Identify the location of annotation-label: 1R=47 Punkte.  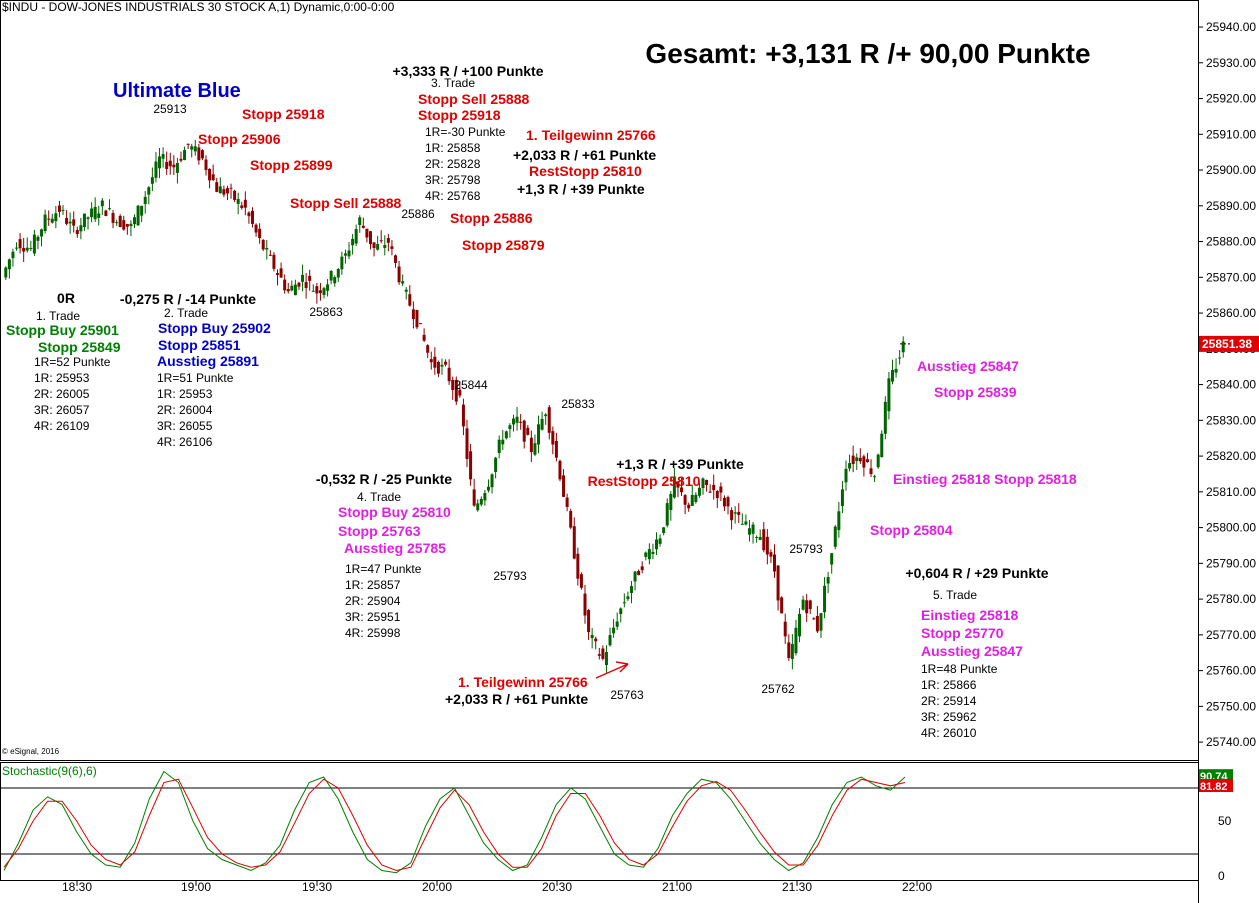
(383, 569).